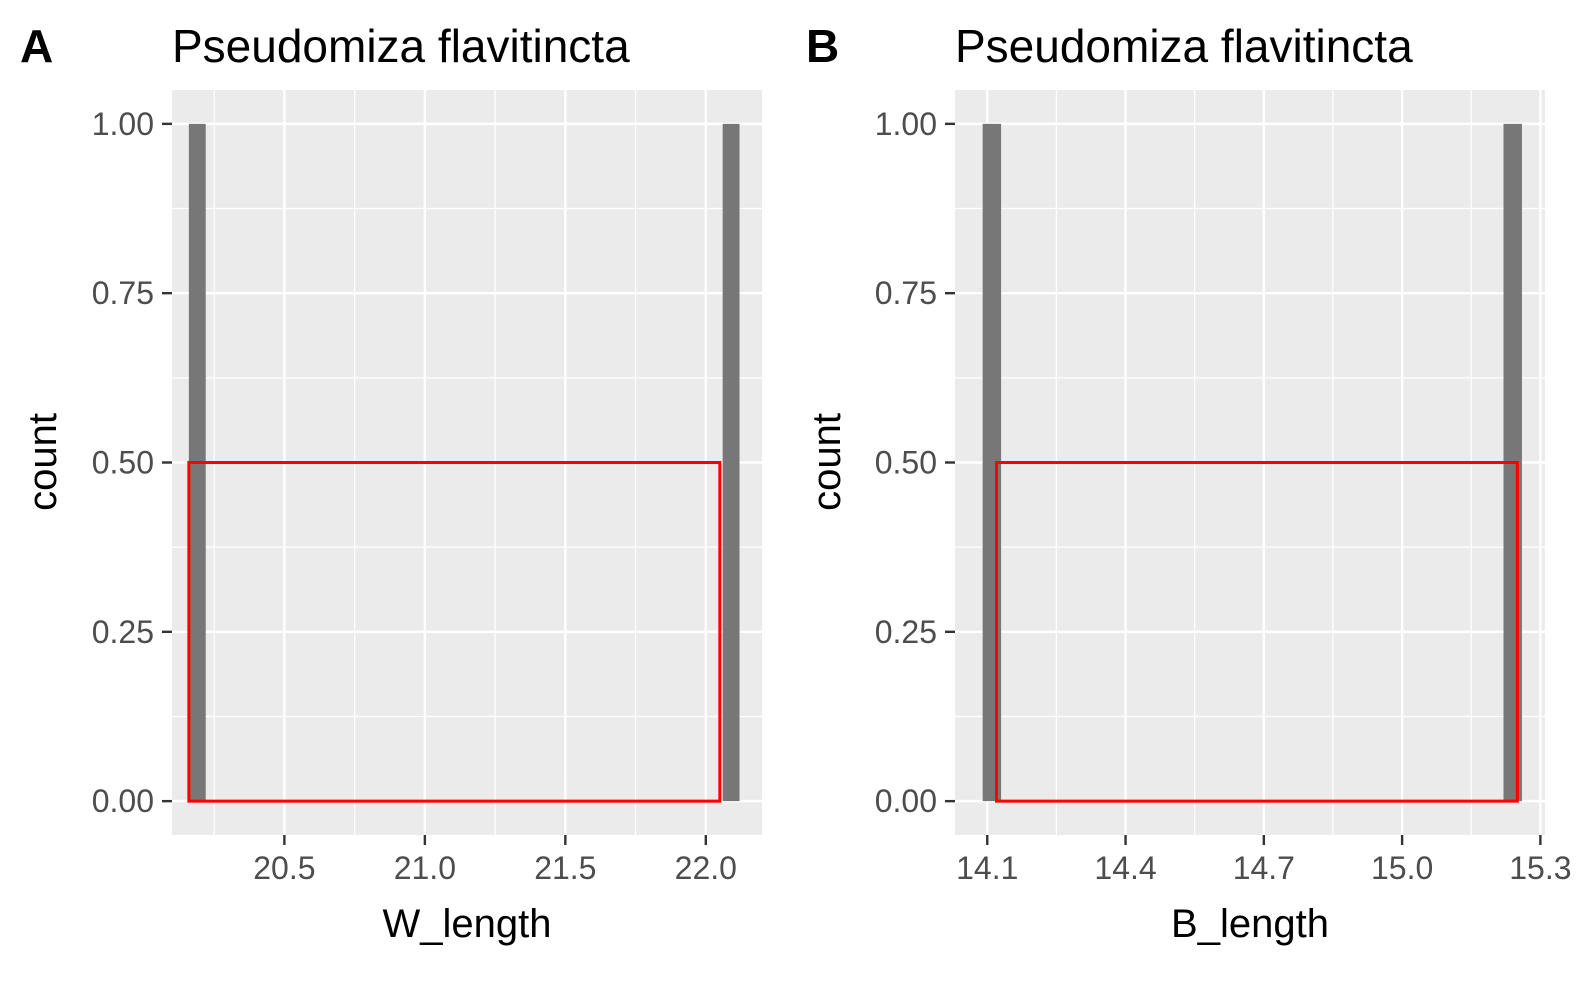 The height and width of the screenshot is (984, 1593). I want to click on panel-a-y-ticks: 0.00 0.25 0.50 0.75 1.00, so click(132, 462).